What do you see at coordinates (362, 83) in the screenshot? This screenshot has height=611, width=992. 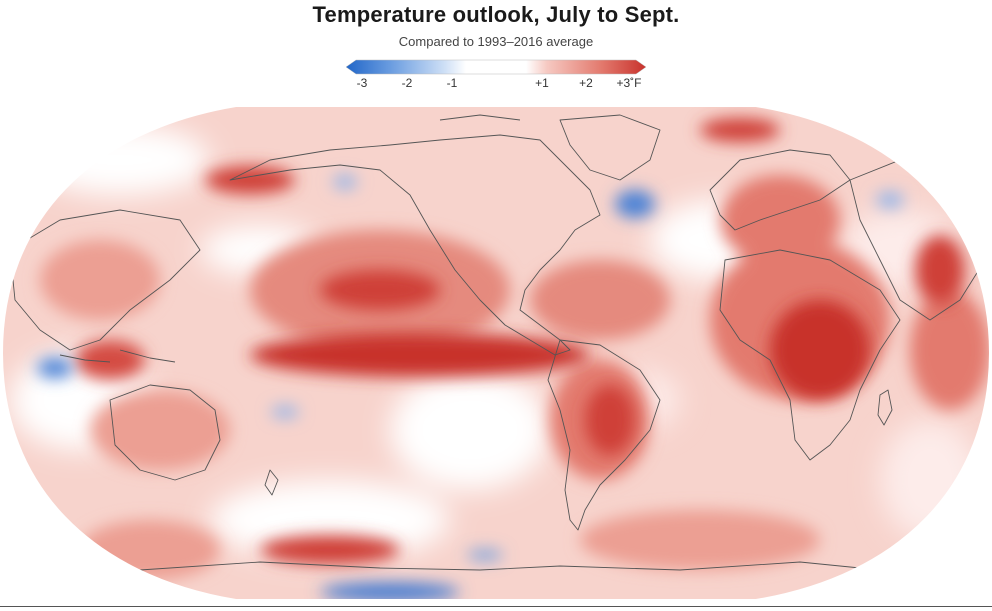 I see `legend-tick: -3` at bounding box center [362, 83].